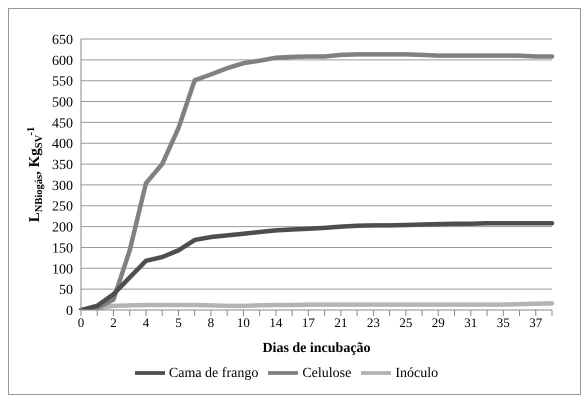 Image resolution: width=587 pixels, height=401 pixels. I want to click on x-tick-label: 29, so click(438, 322).